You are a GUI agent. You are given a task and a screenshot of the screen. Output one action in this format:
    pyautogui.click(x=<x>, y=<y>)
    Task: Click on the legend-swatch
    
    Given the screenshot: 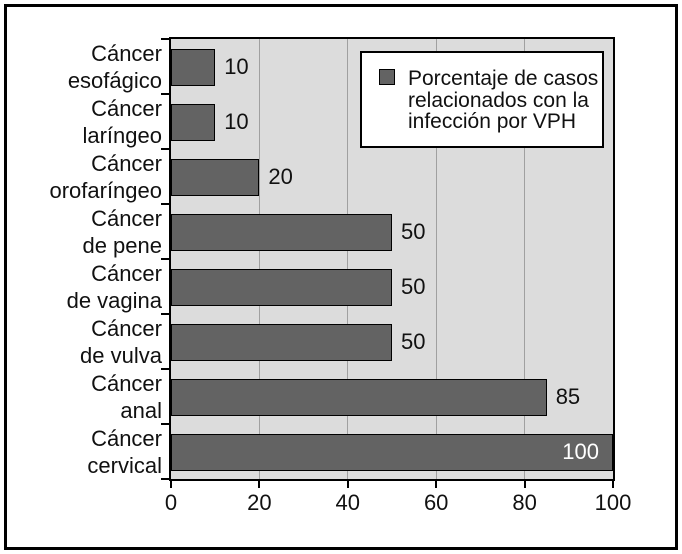 What is the action you would take?
    pyautogui.click(x=387, y=77)
    